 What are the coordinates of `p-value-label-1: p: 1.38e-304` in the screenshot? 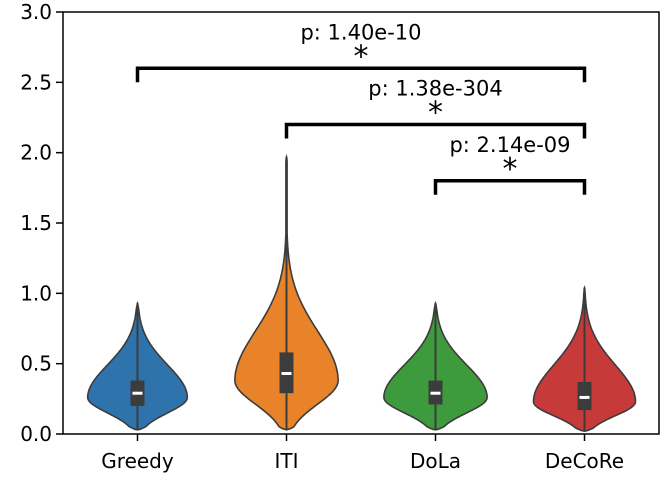 It's located at (435, 89).